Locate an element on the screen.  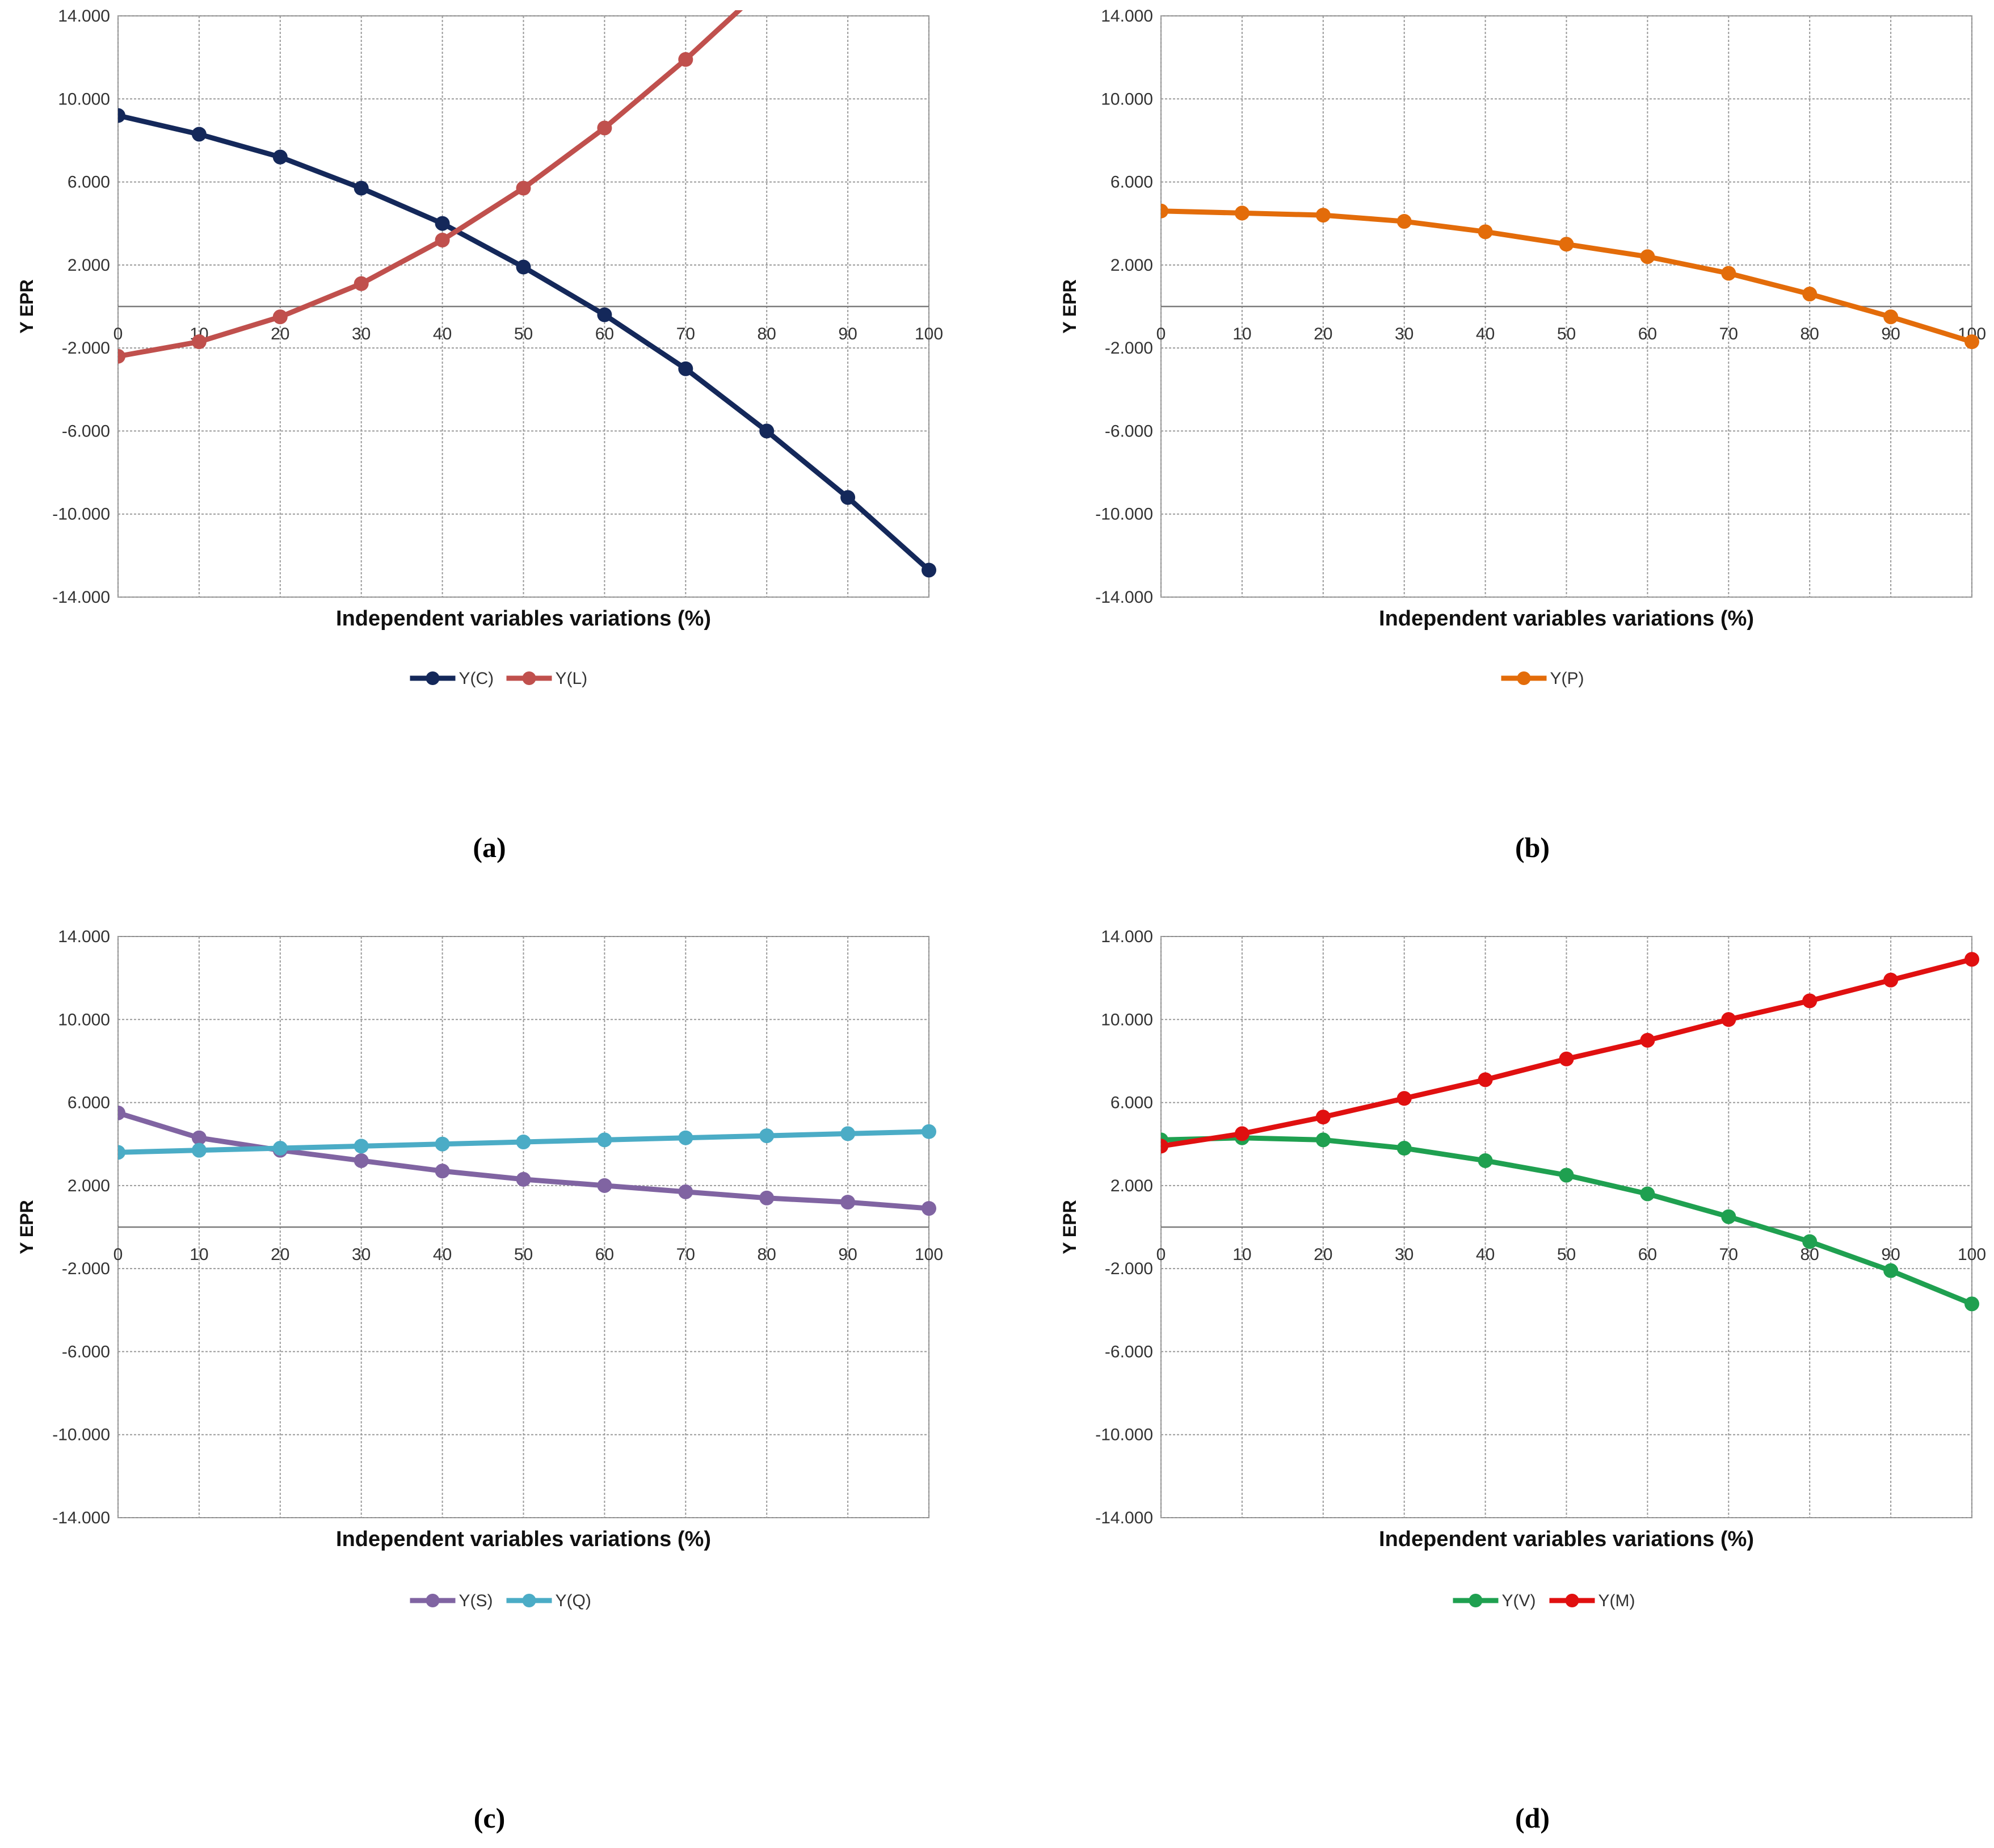
x-axis-title: Independent variables variations (%) is located at coordinates (1566, 1539).